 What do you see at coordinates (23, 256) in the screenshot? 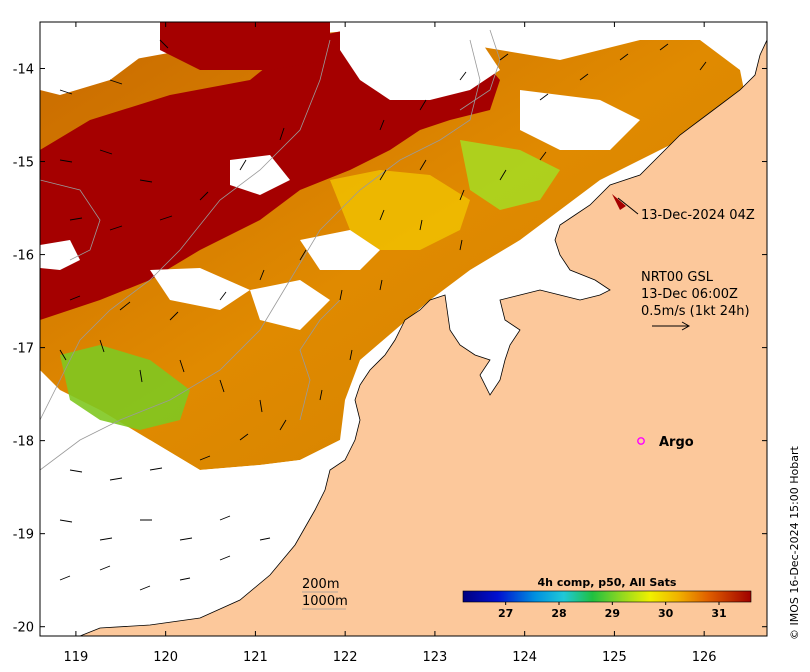
I see `y-tick-label: -16` at bounding box center [23, 256].